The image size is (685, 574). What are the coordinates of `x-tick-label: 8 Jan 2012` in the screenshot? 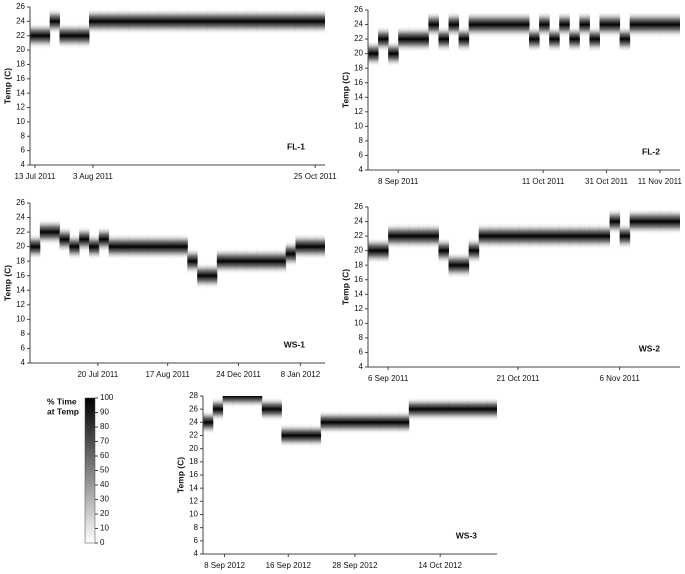 It's located at (301, 374).